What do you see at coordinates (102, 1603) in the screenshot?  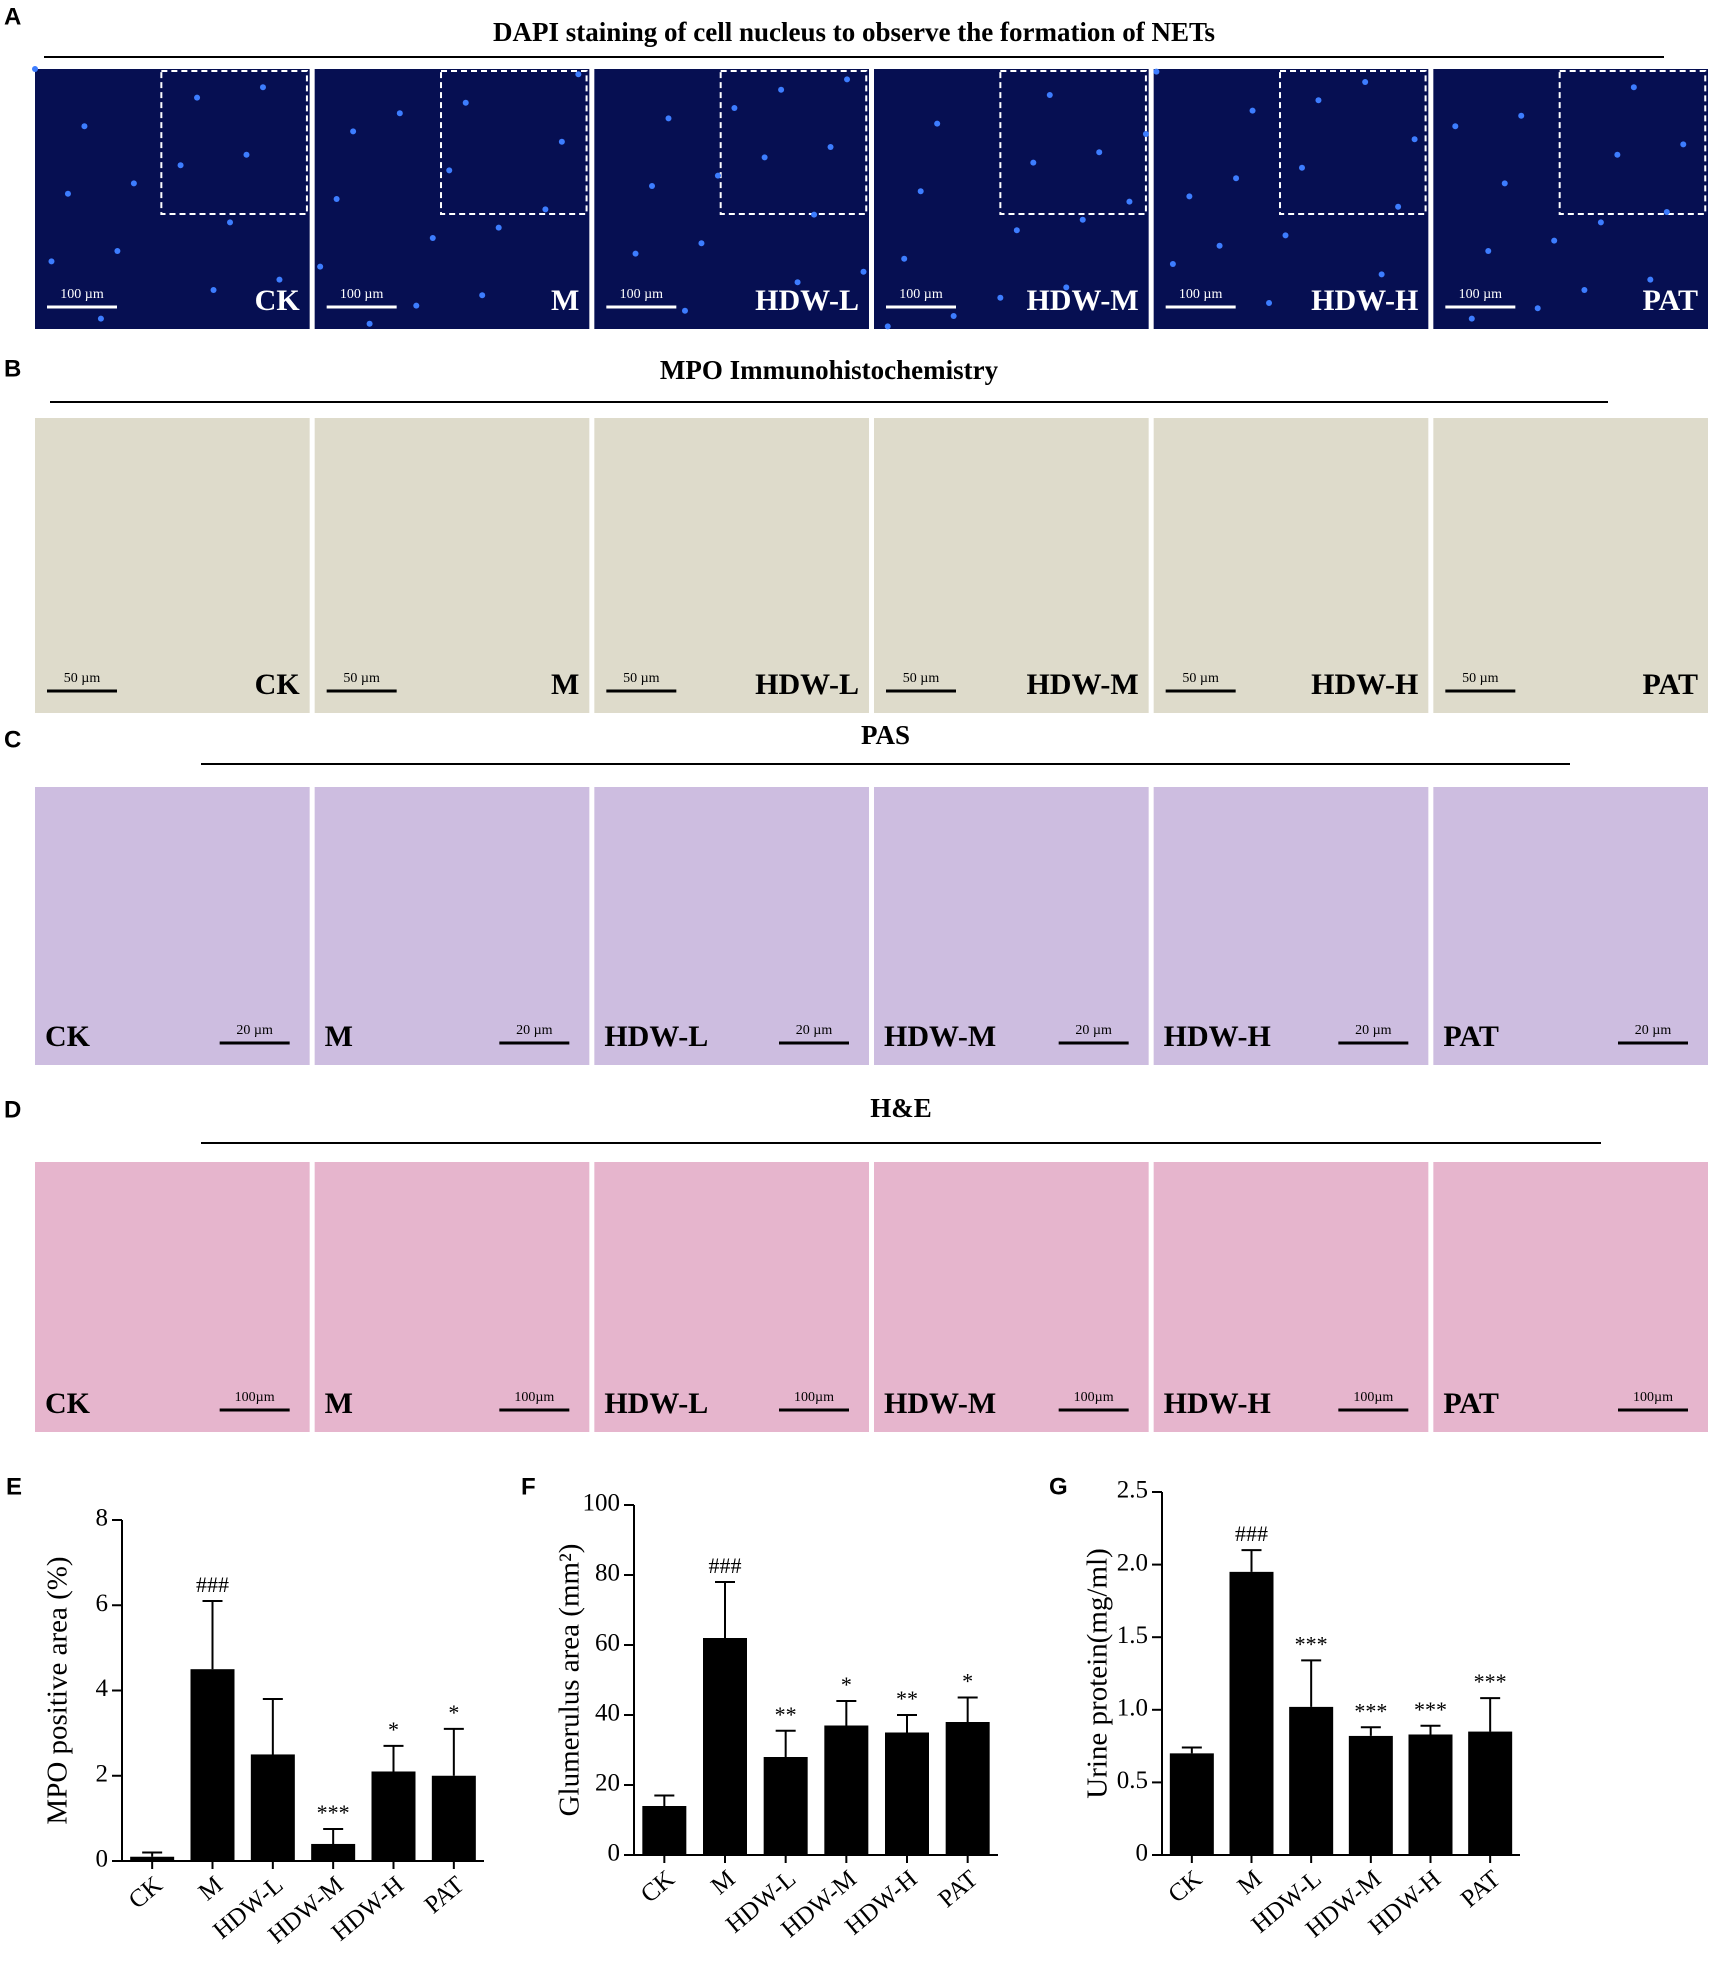 I see `y-tick-label: 6` at bounding box center [102, 1603].